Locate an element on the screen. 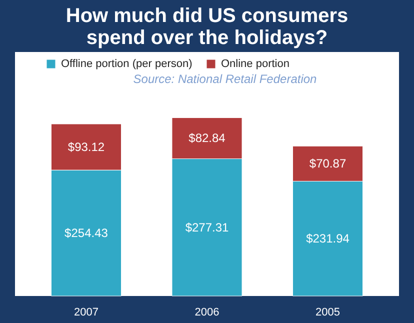  x-tick-label: 2005 is located at coordinates (328, 312).